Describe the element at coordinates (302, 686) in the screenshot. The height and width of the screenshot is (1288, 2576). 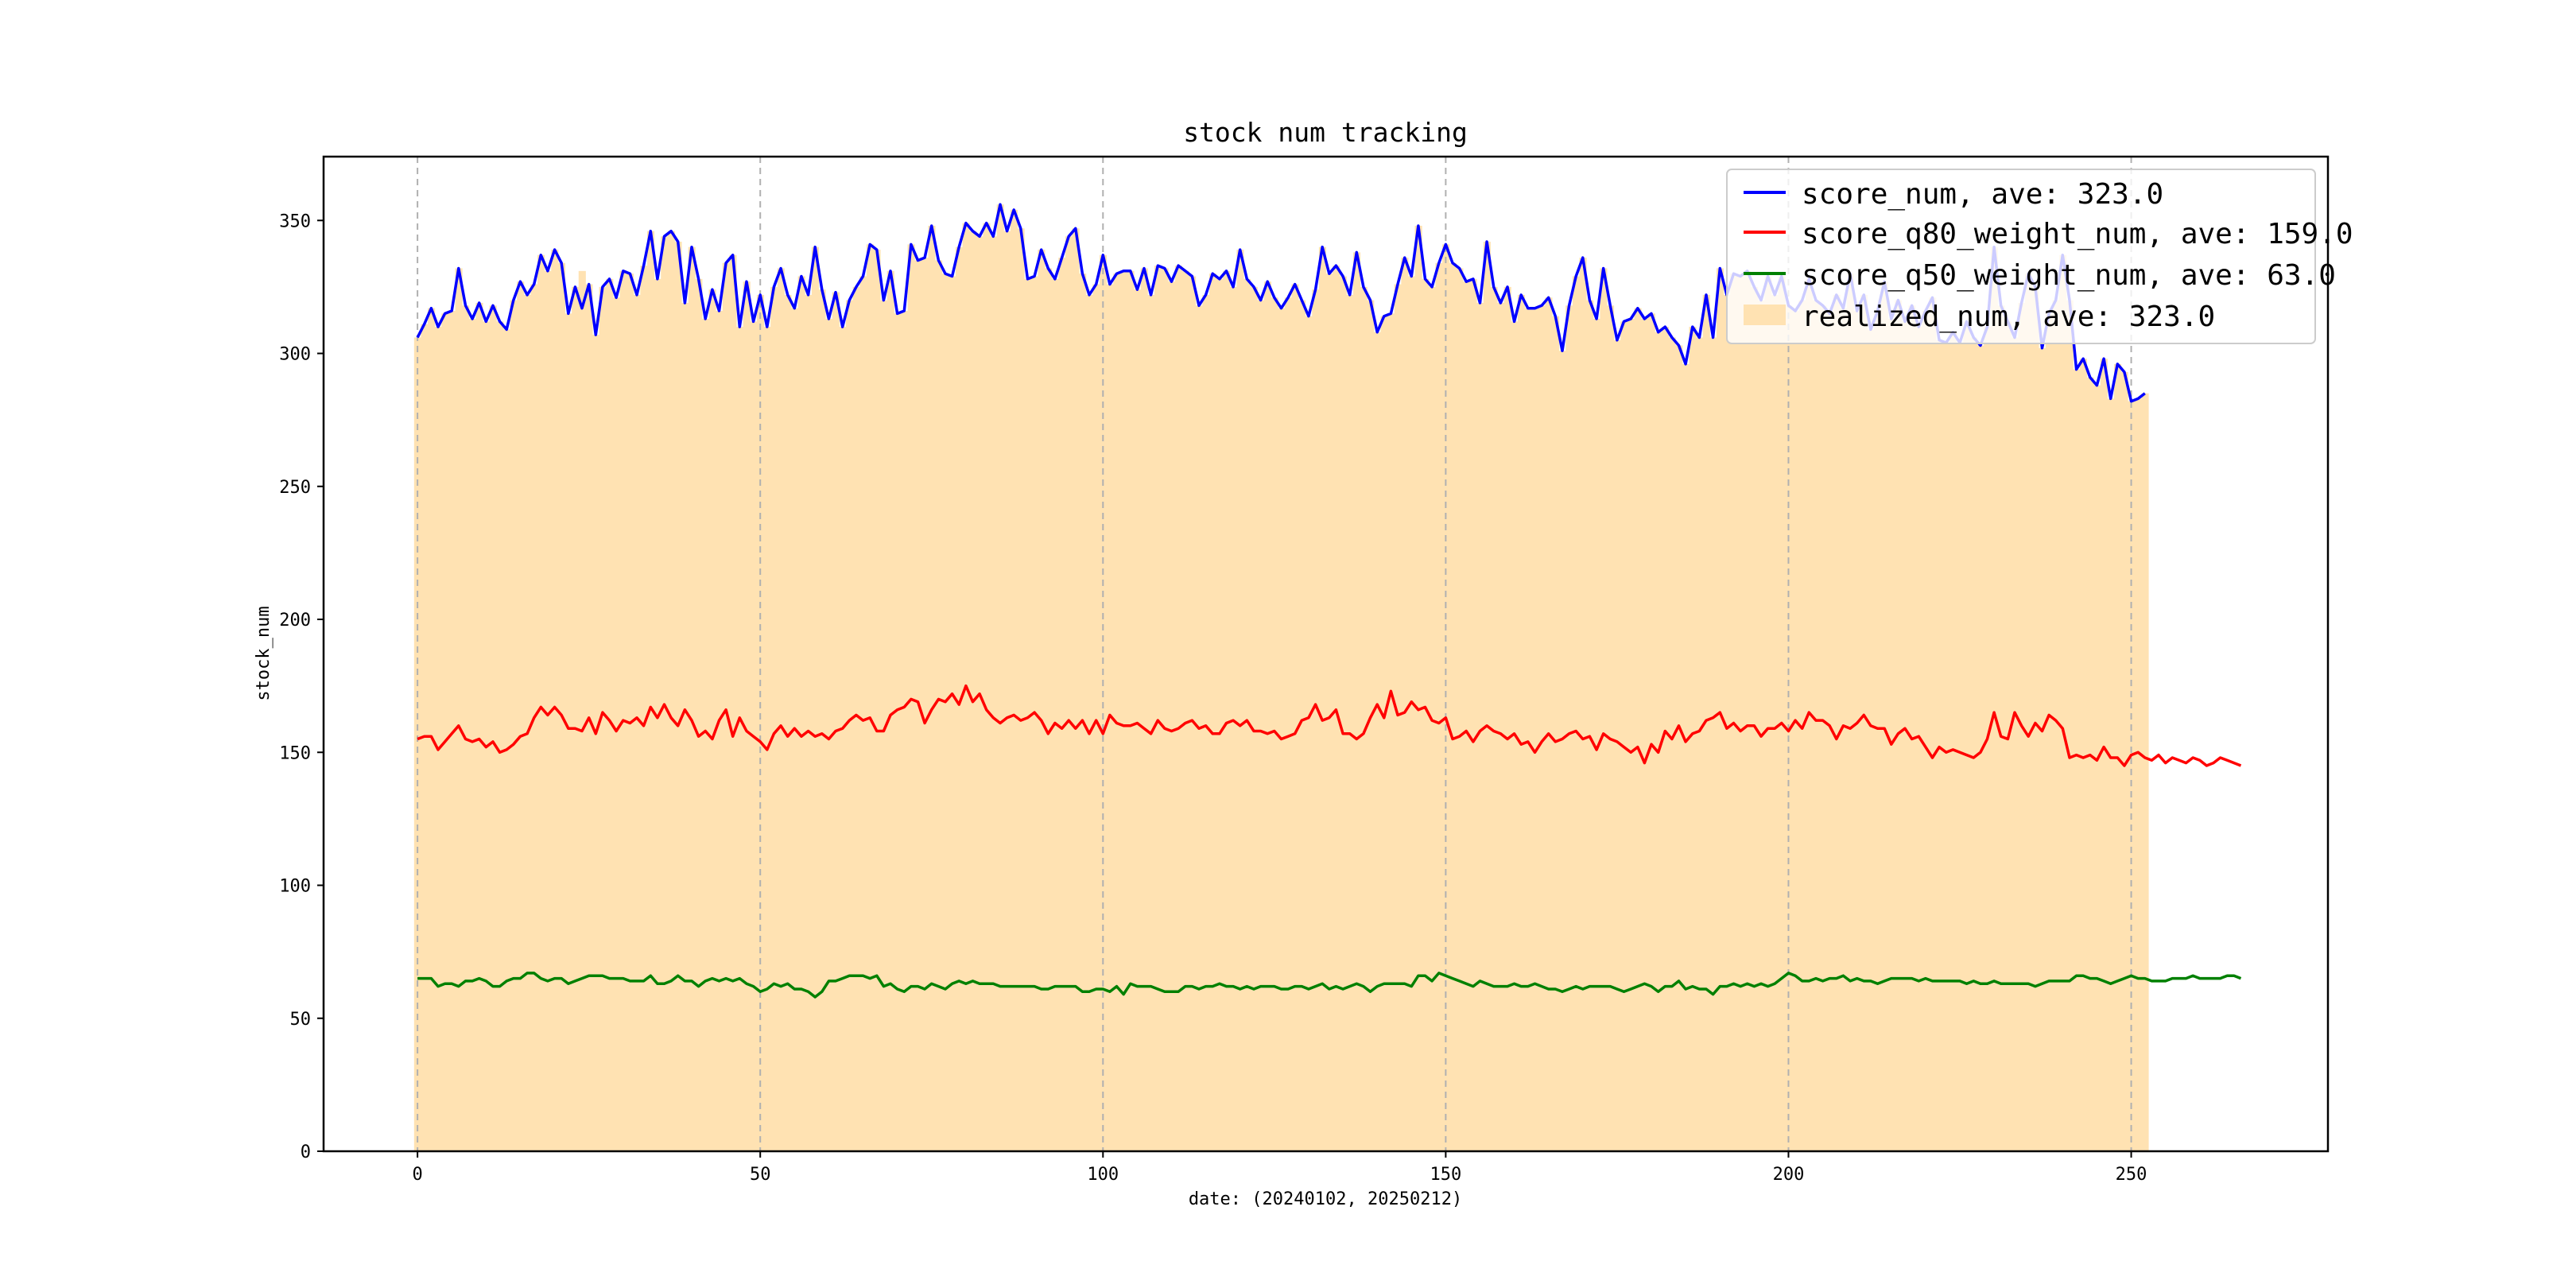
I see `y-axis-ticks: 0 50 100 150 200 250 300 350` at that location.